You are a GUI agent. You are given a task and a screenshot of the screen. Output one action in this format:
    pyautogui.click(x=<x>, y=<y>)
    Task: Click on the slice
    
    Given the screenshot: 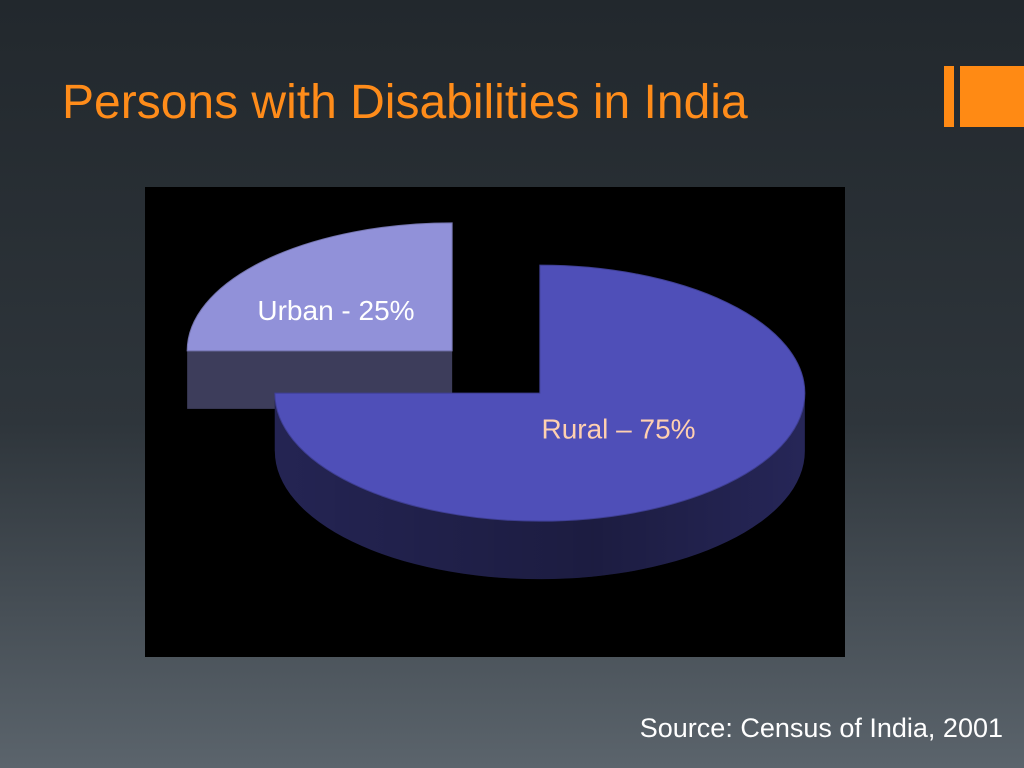 What is the action you would take?
    pyautogui.click(x=319, y=287)
    